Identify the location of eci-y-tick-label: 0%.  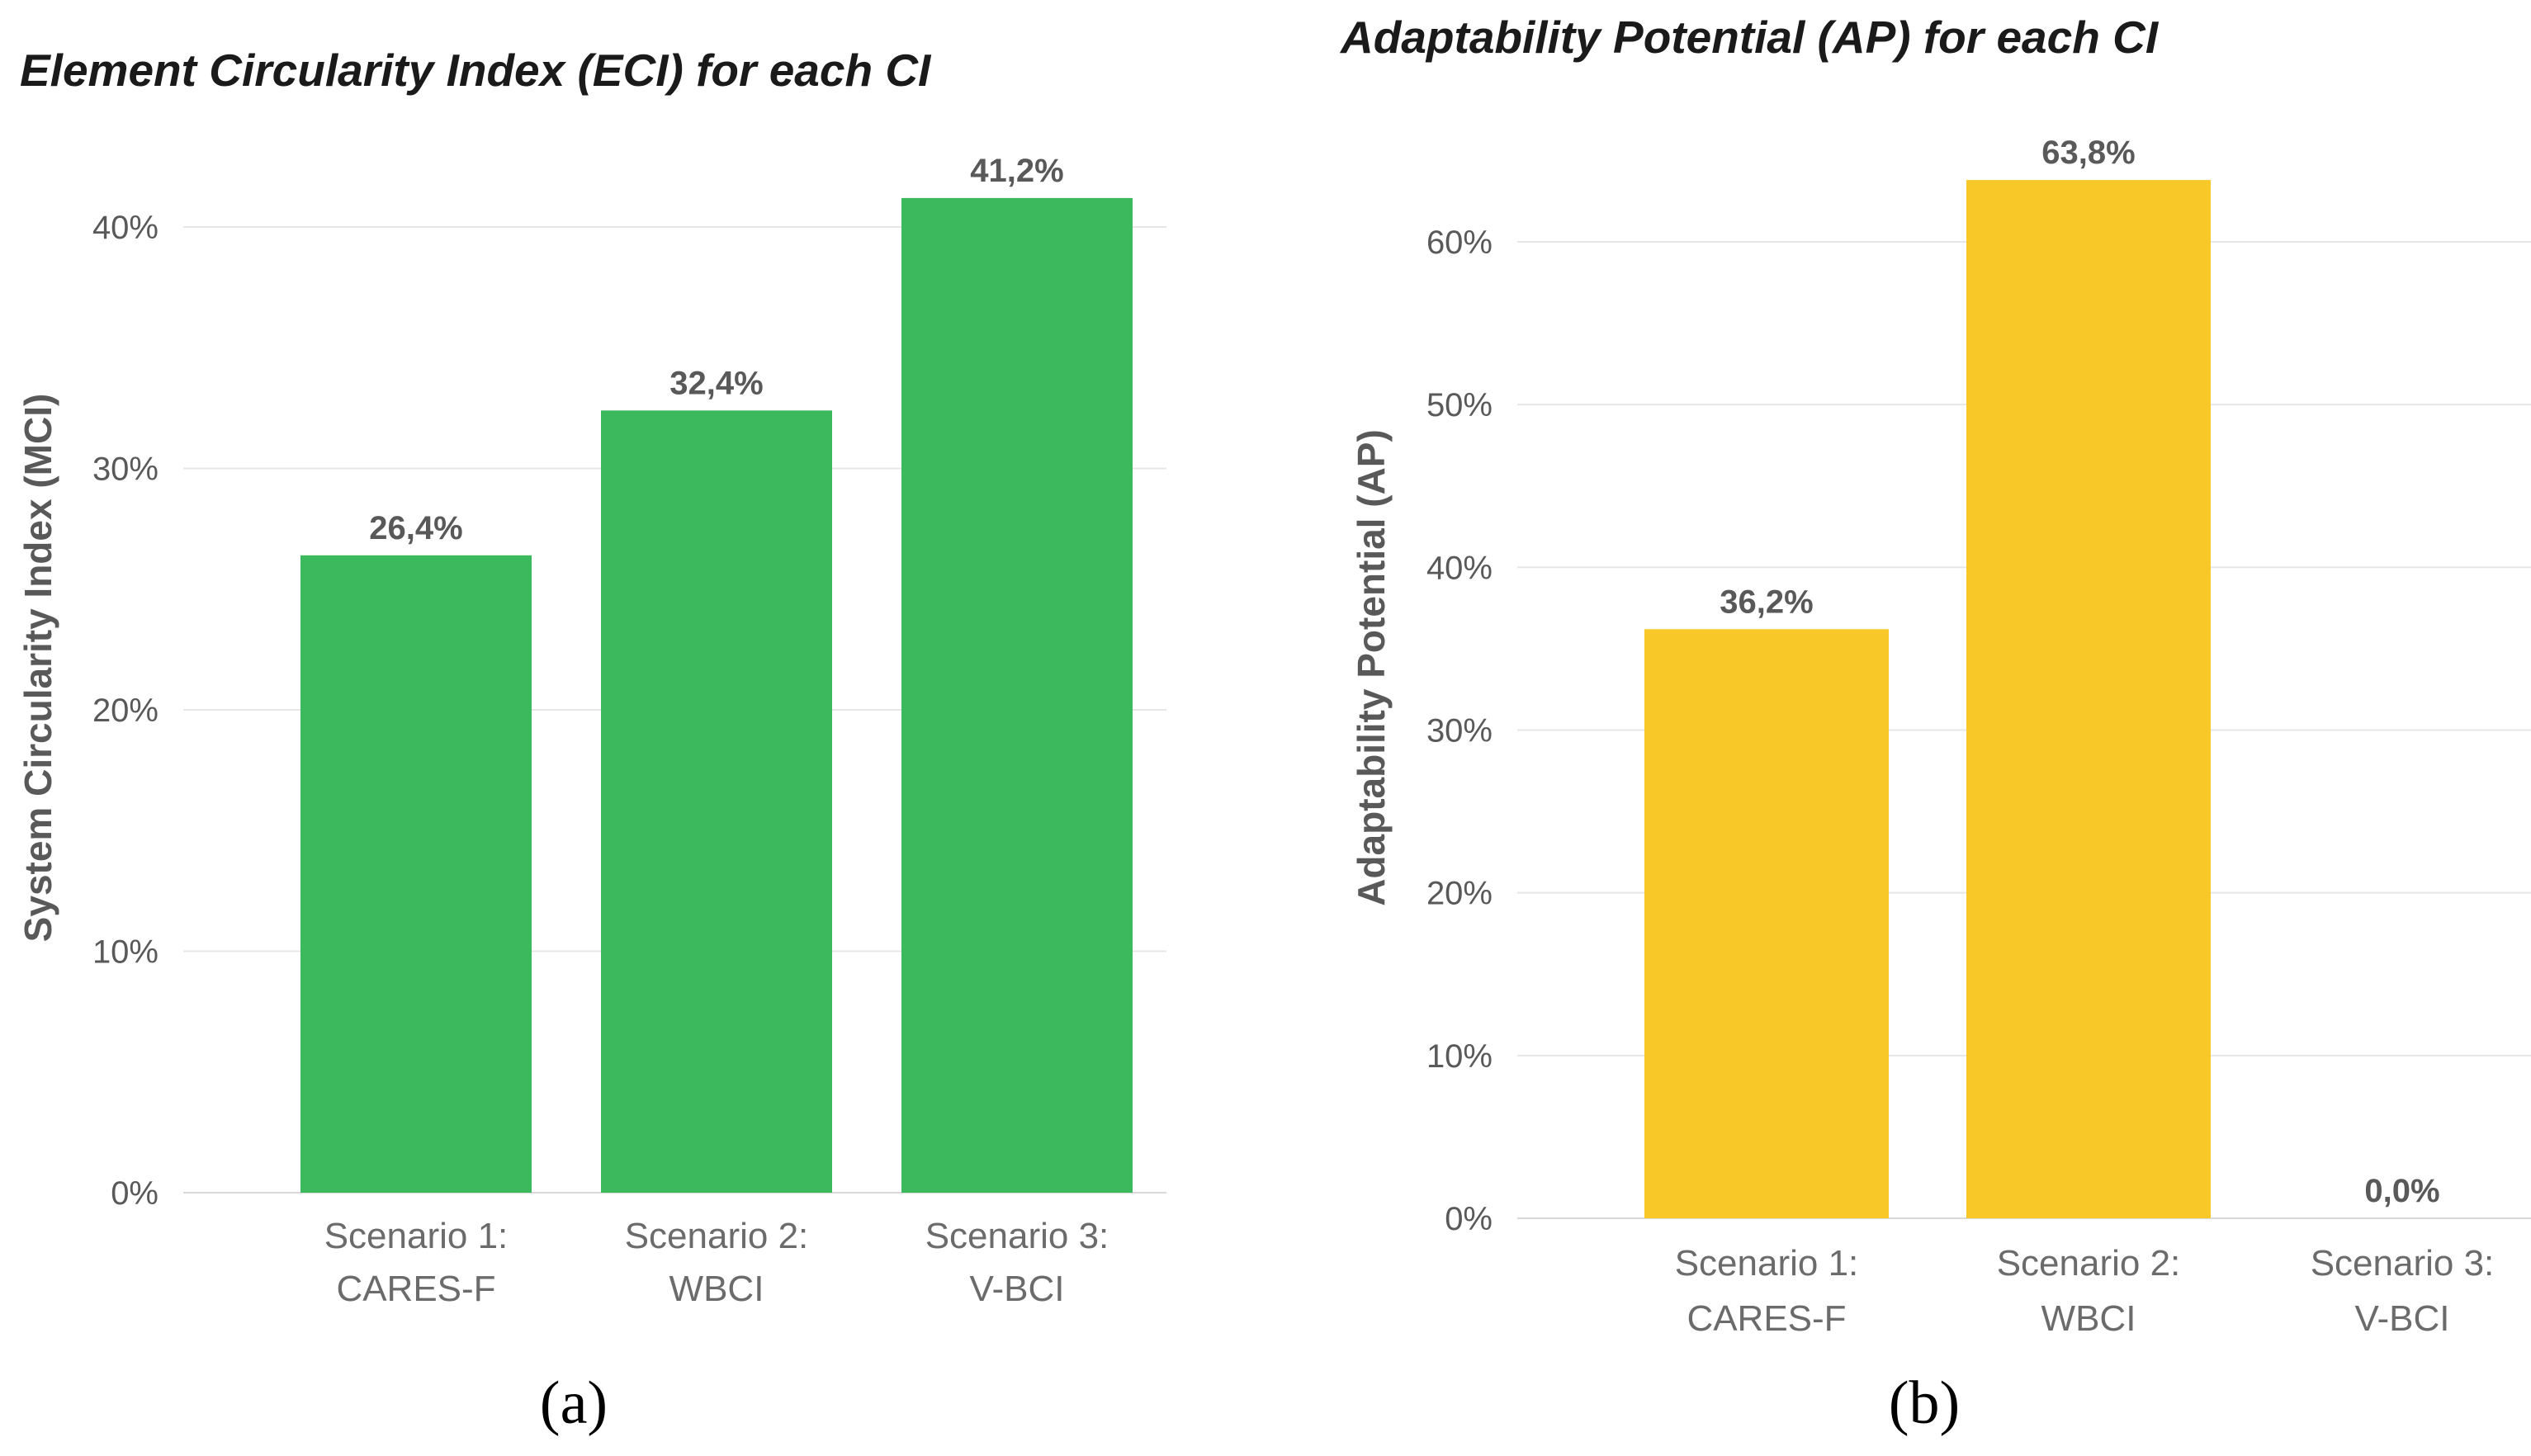
(134, 1193).